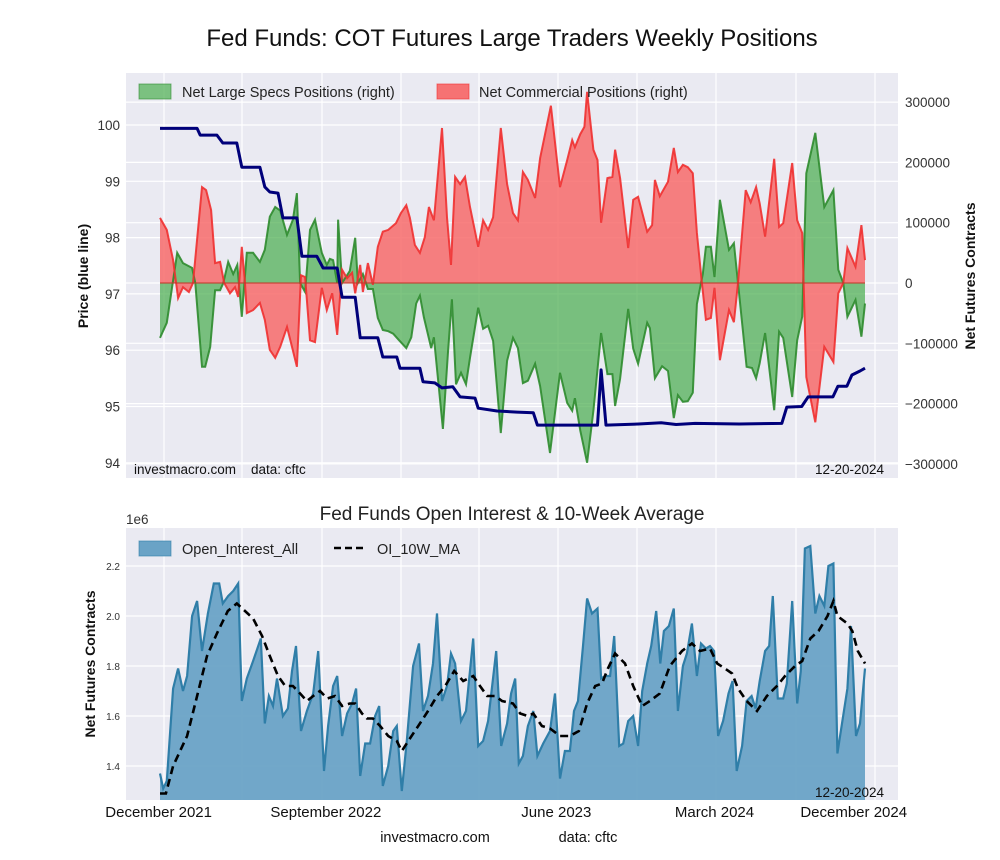  What do you see at coordinates (931, 404) in the screenshot?
I see `right-tick-label: −200000` at bounding box center [931, 404].